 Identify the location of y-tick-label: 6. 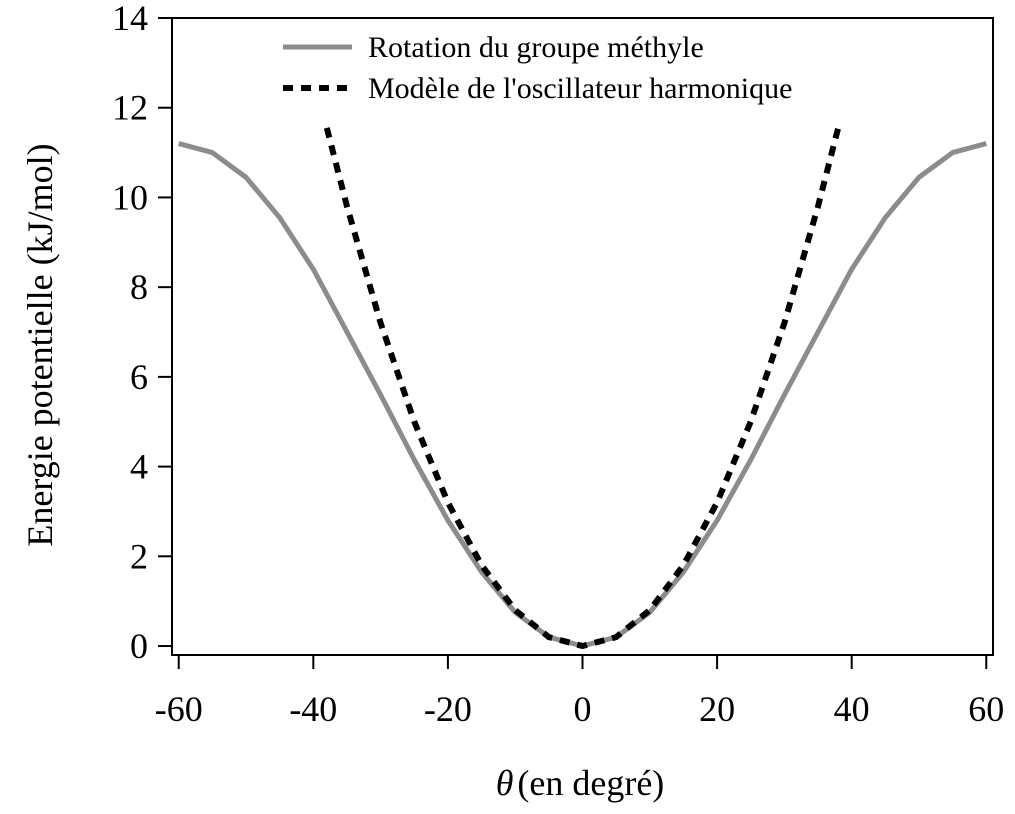
(139, 377).